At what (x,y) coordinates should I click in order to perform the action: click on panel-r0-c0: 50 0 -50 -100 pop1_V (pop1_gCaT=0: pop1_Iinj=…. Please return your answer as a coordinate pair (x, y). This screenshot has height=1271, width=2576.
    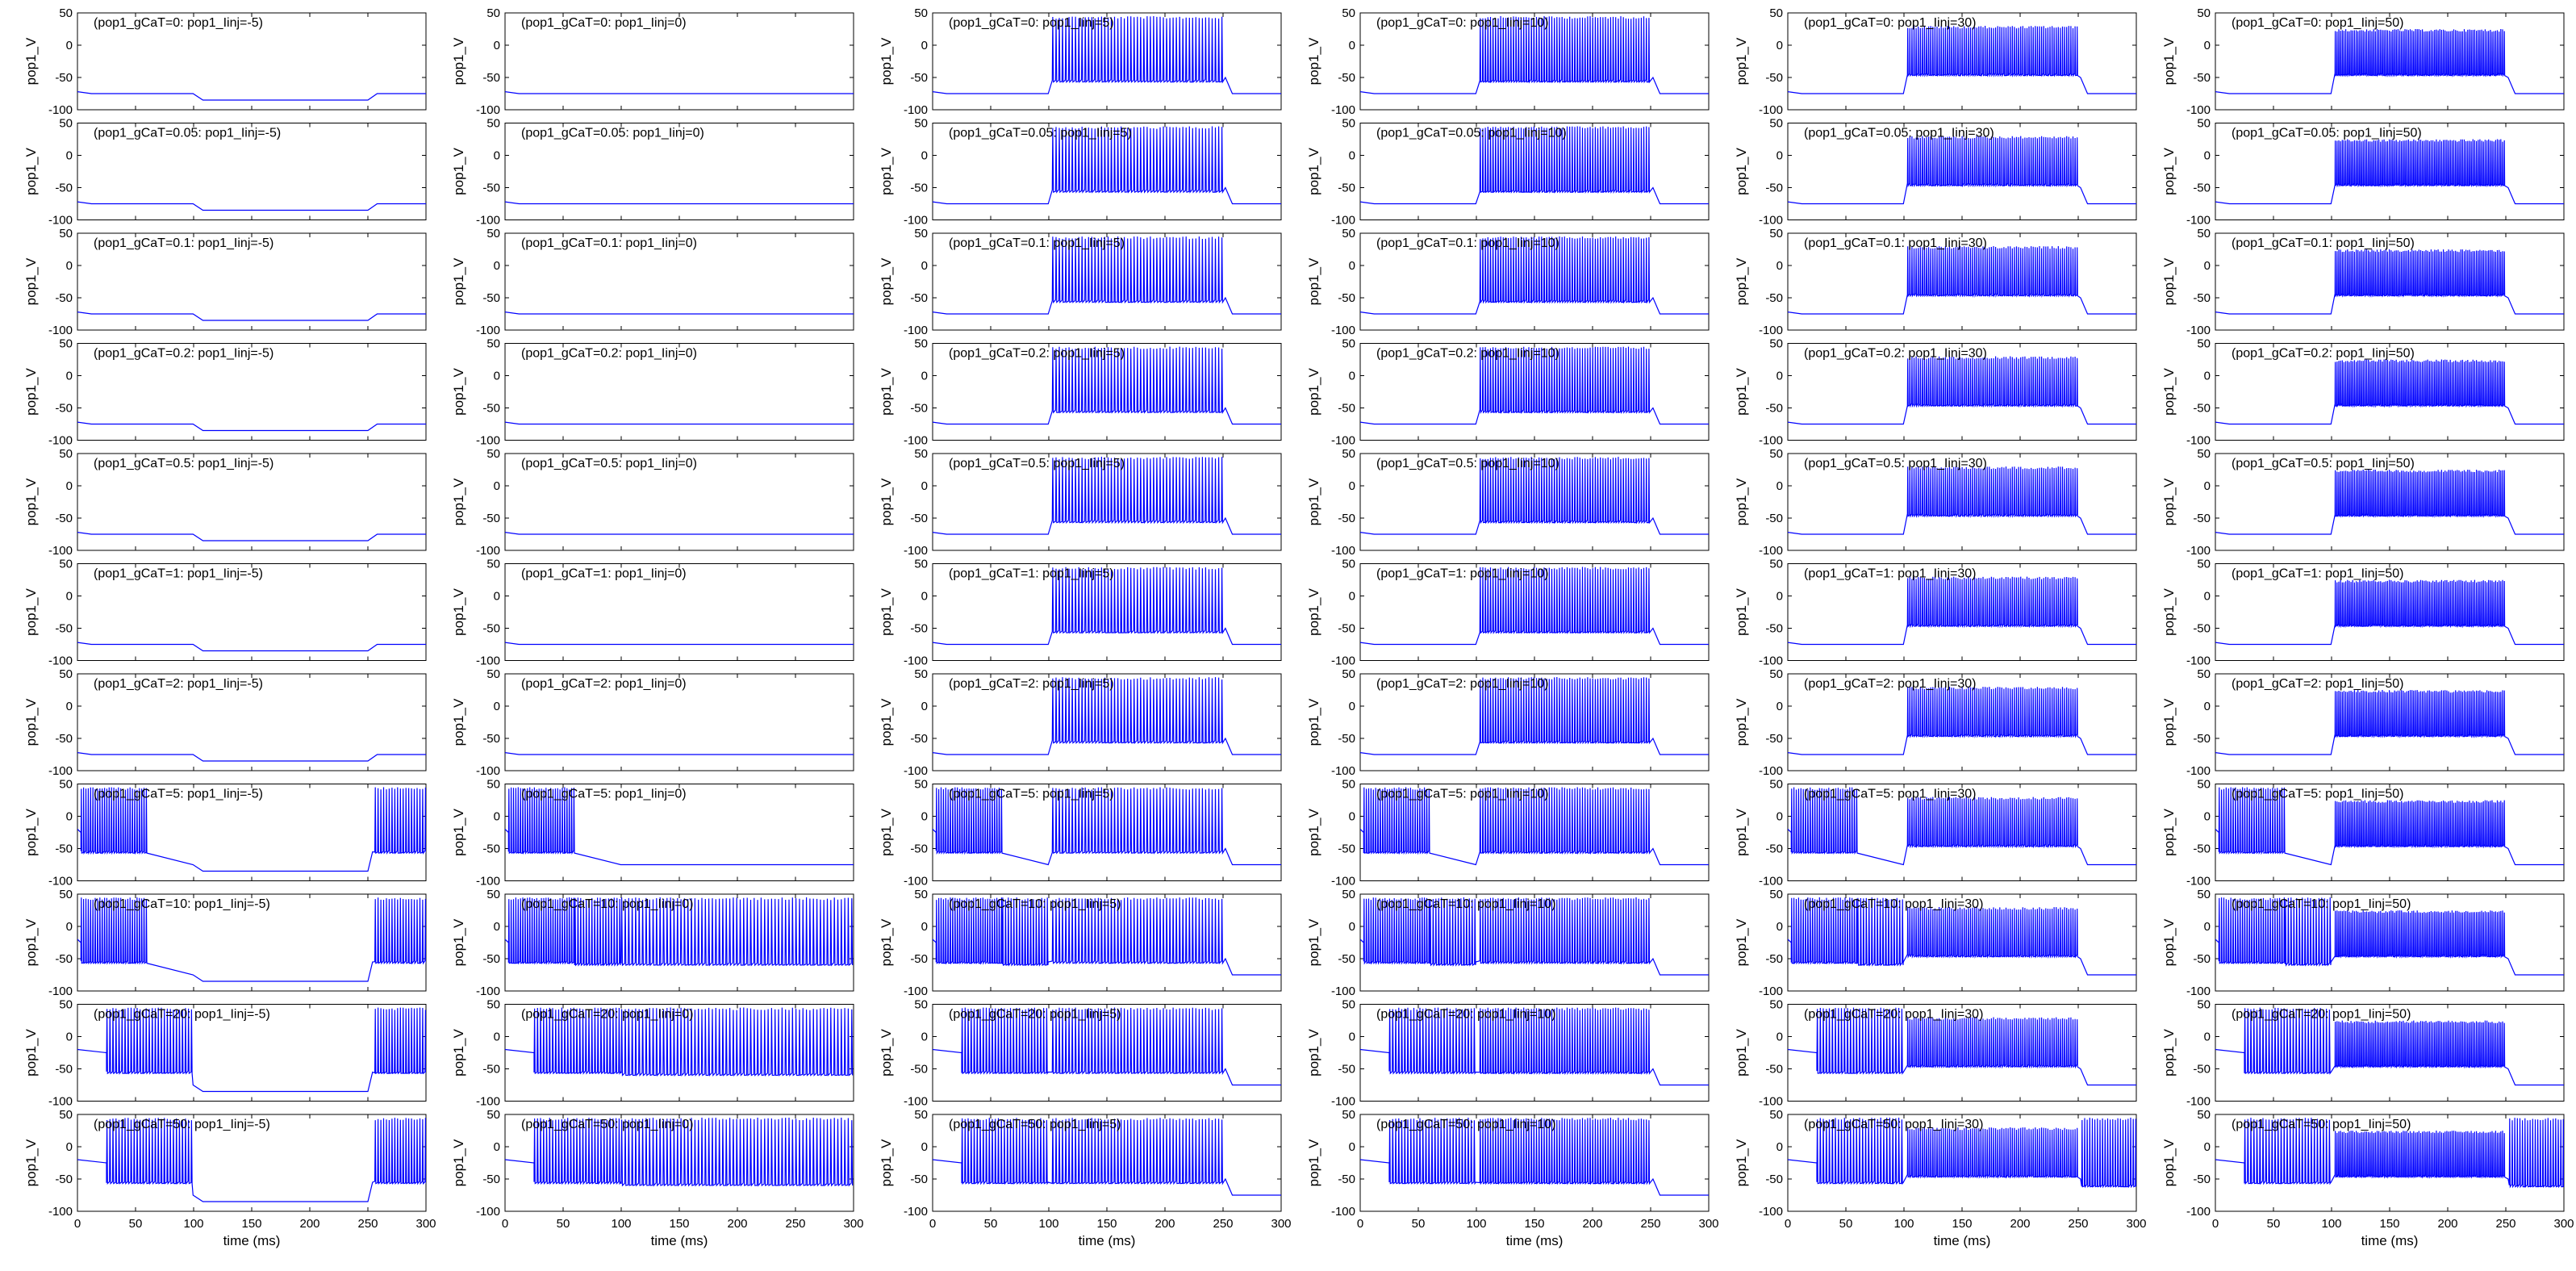
    Looking at the image, I should click on (225, 62).